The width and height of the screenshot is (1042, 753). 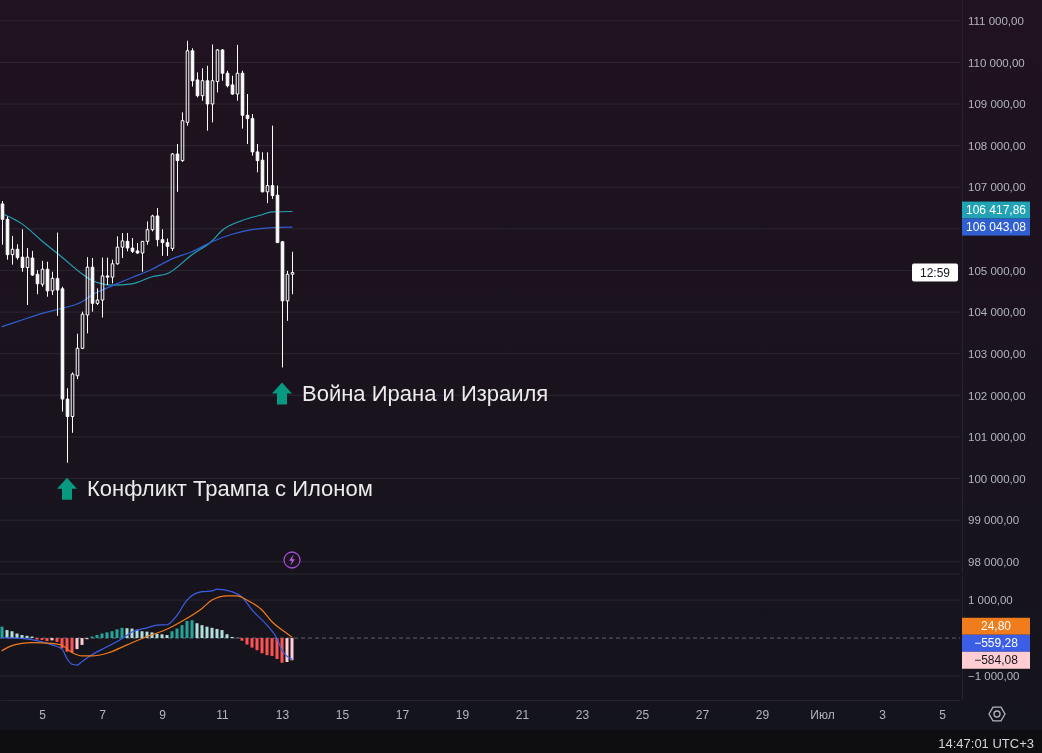 What do you see at coordinates (163, 714) in the screenshot?
I see `x-tick-label: 9` at bounding box center [163, 714].